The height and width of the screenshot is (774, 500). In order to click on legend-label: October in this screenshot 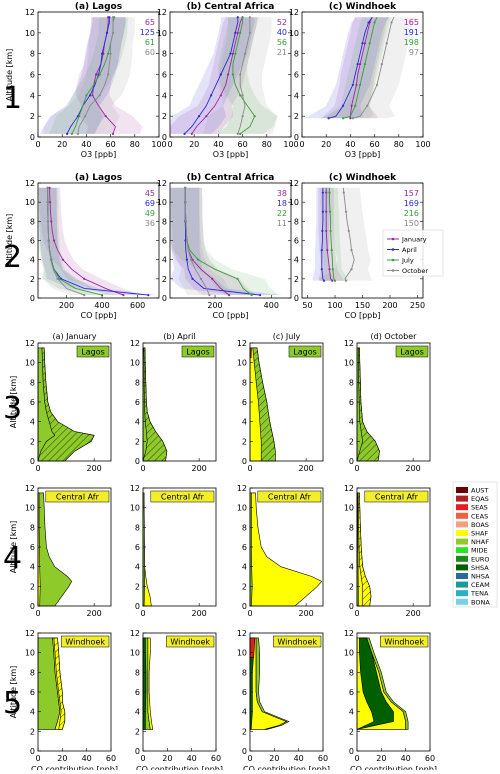, I will do `click(415, 271)`.